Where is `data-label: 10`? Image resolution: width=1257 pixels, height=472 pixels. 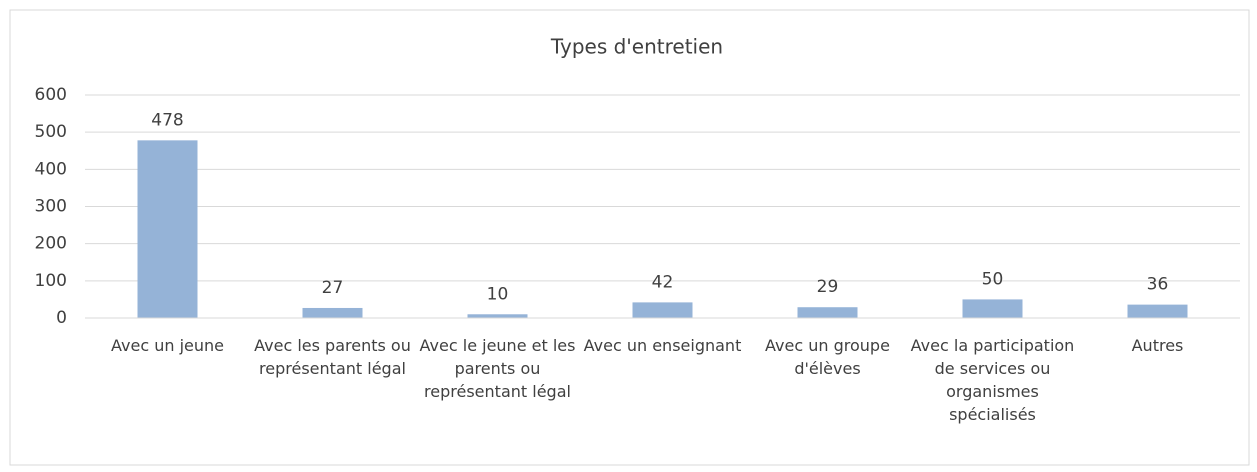 data-label: 10 is located at coordinates (498, 294).